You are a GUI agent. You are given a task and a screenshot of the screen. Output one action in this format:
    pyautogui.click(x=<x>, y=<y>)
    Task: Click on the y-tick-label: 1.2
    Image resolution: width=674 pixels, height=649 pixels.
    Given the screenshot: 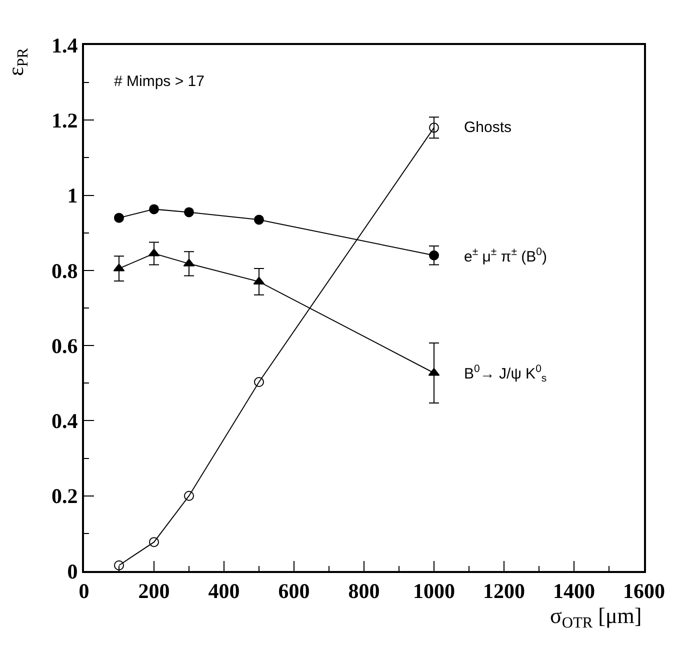 What is the action you would take?
    pyautogui.click(x=65, y=120)
    